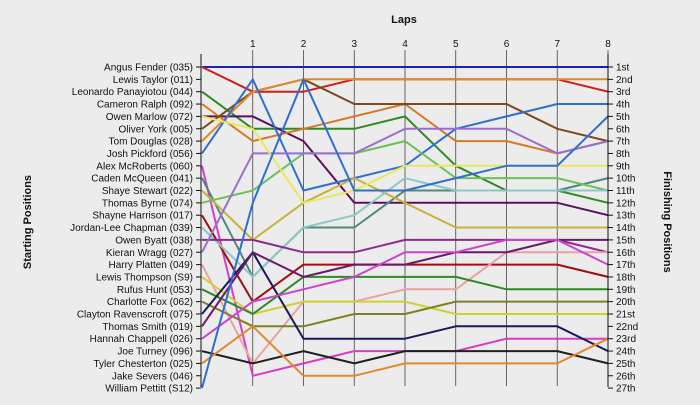 The image size is (700, 405). What do you see at coordinates (149, 117) in the screenshot?
I see `driver-label: Owen Marlow (072)` at bounding box center [149, 117].